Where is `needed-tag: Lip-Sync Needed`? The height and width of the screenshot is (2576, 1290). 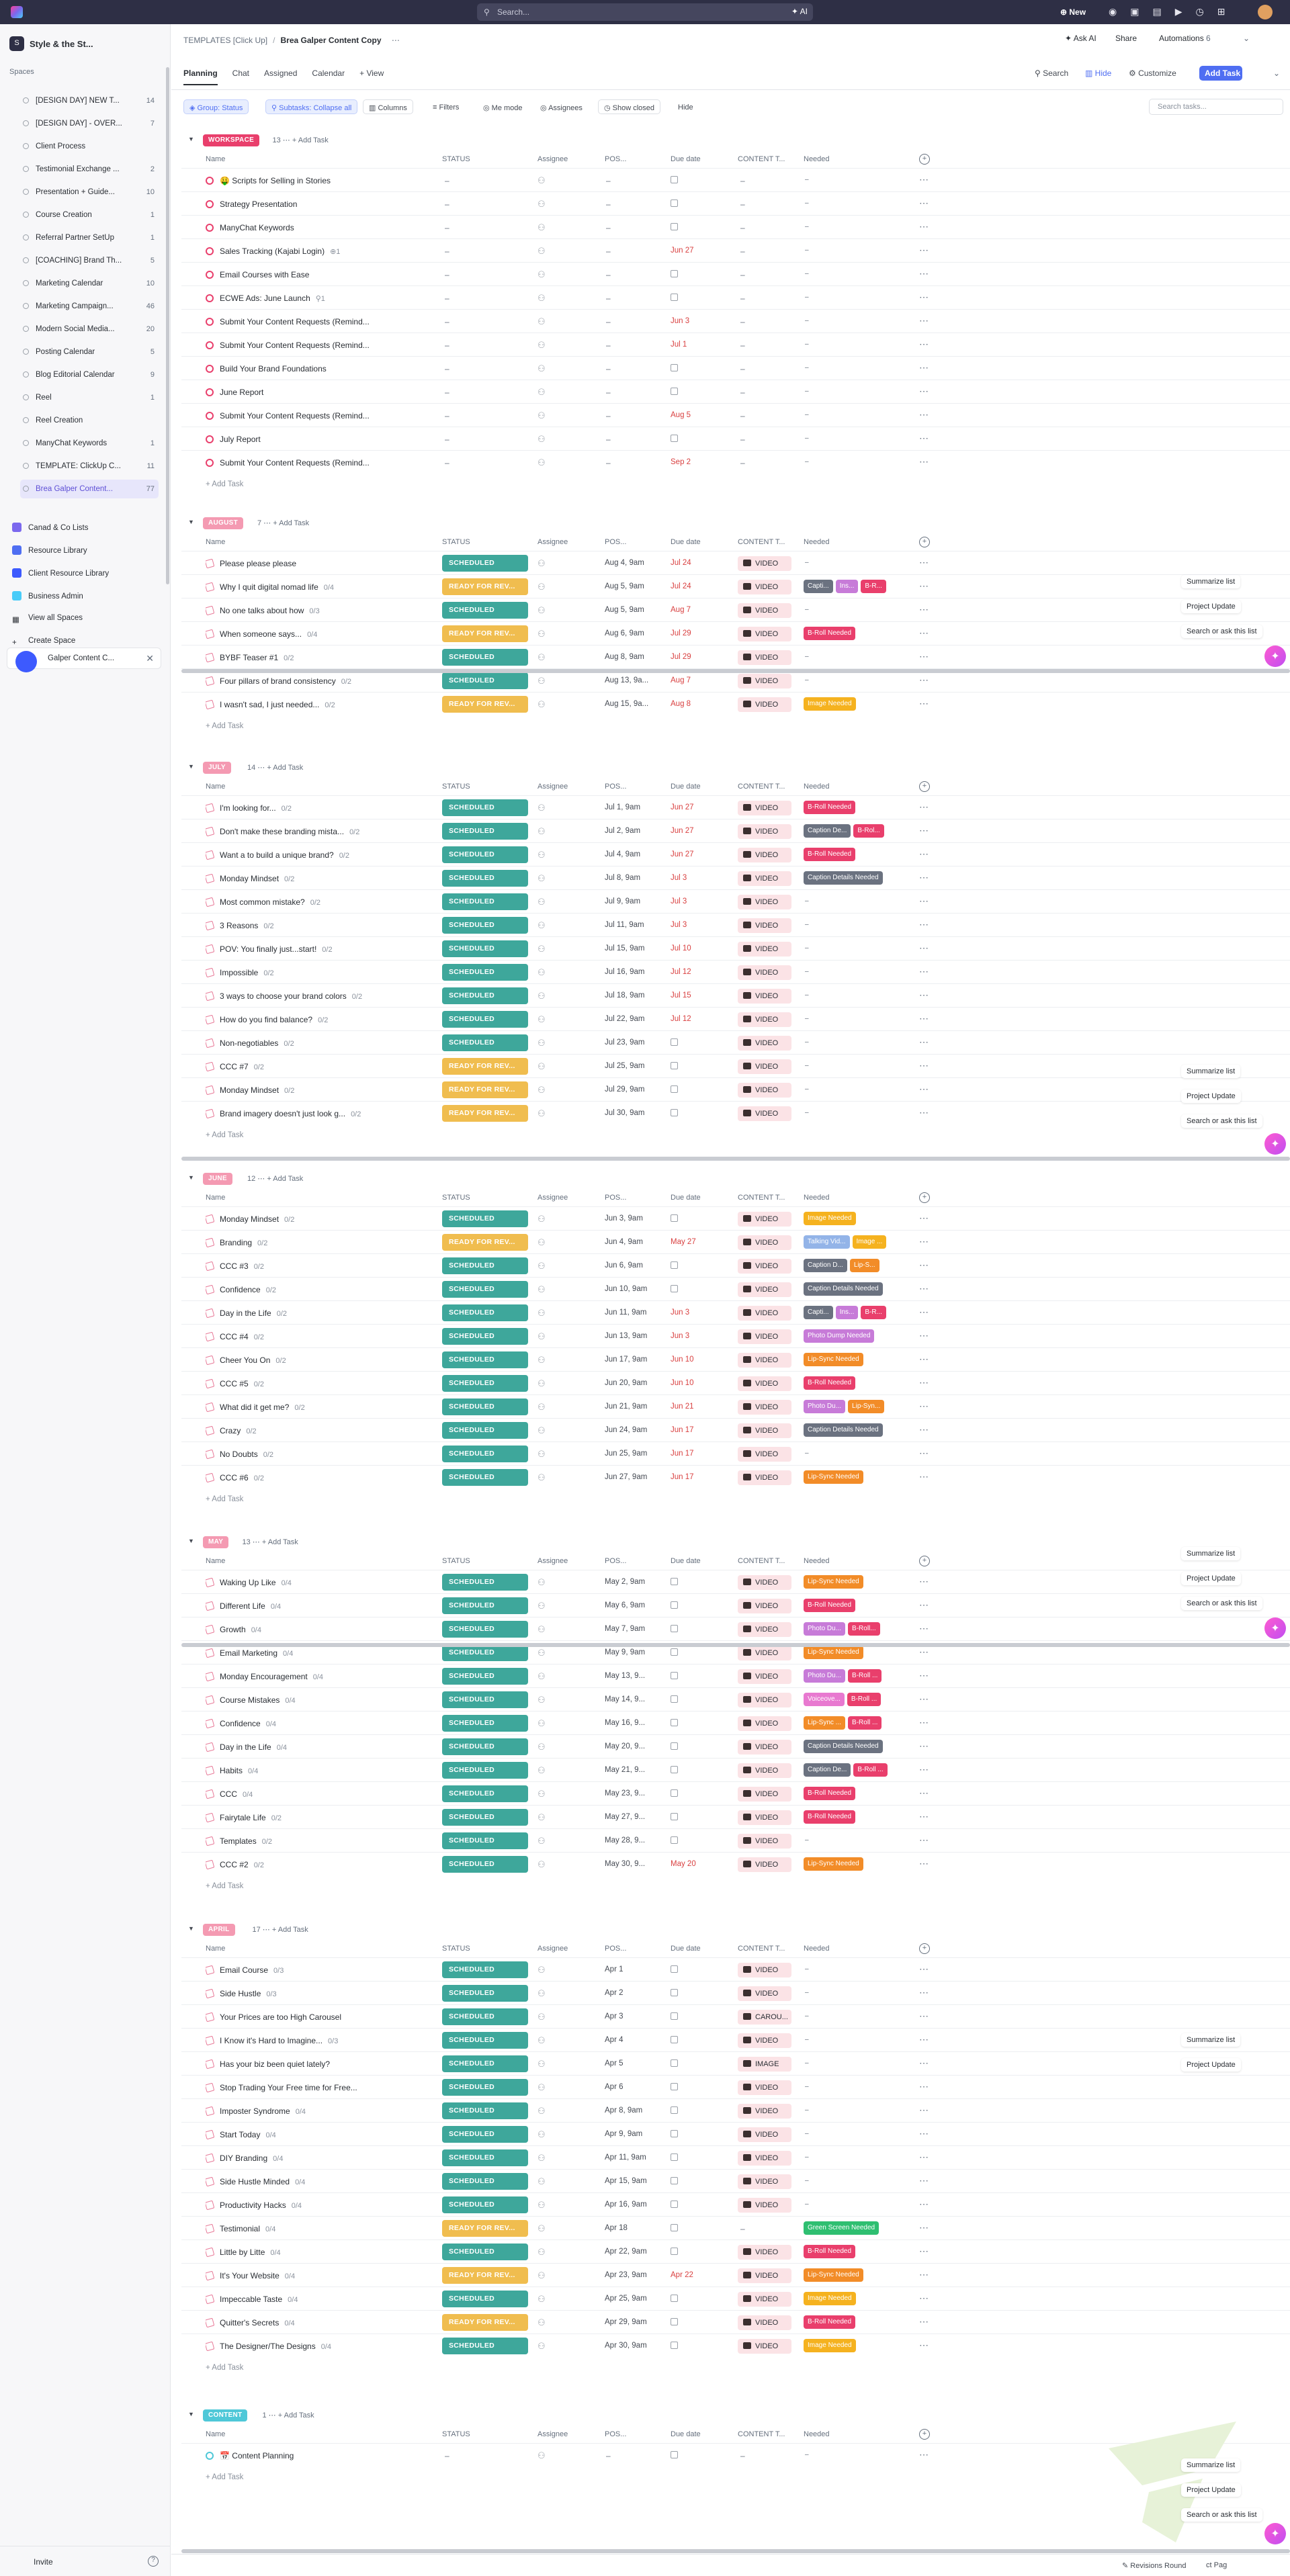
needed-tag: Lip-Sync Needed is located at coordinates (833, 2275).